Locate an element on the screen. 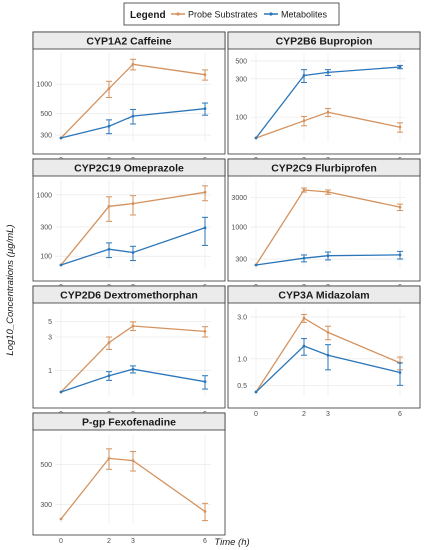  y-tick-label: 3.0 is located at coordinates (242, 317).